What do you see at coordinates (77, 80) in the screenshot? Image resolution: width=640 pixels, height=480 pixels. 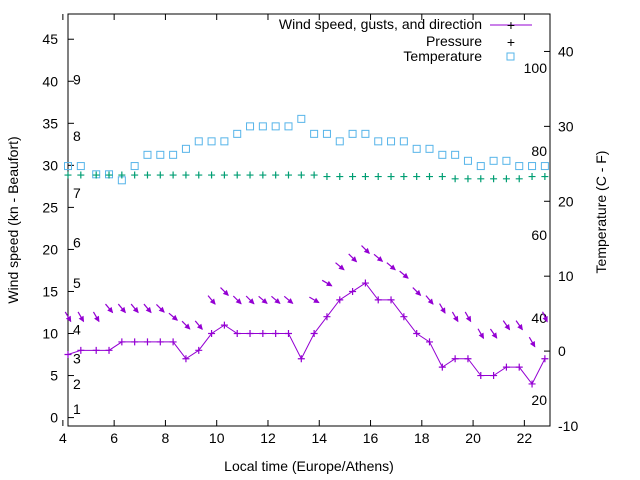 I see `beaufort-label: 9` at bounding box center [77, 80].